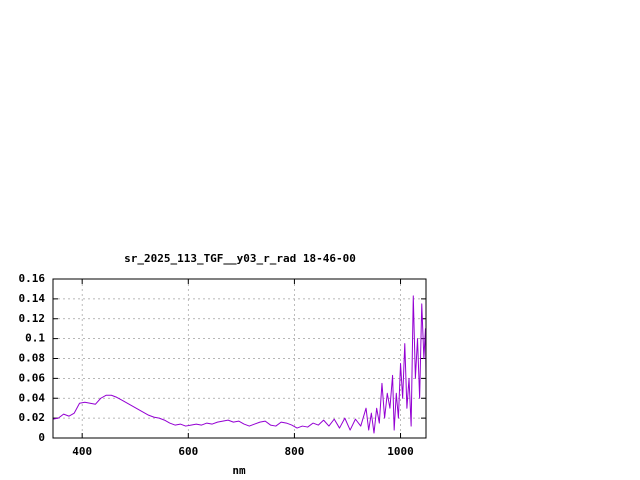  I want to click on x-axis-label: nm, so click(239, 470).